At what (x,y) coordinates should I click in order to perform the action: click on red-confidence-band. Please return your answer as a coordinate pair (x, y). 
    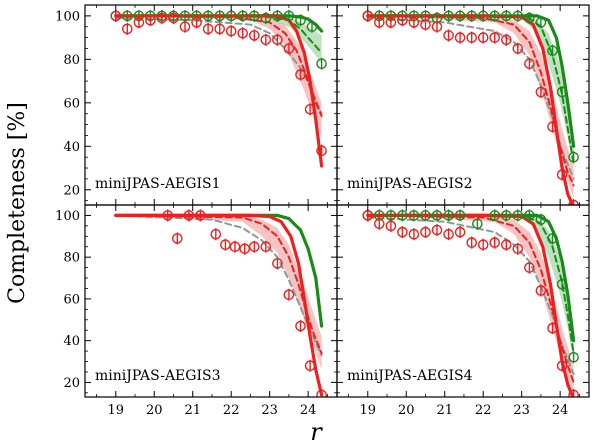
    Looking at the image, I should click on (218, 76).